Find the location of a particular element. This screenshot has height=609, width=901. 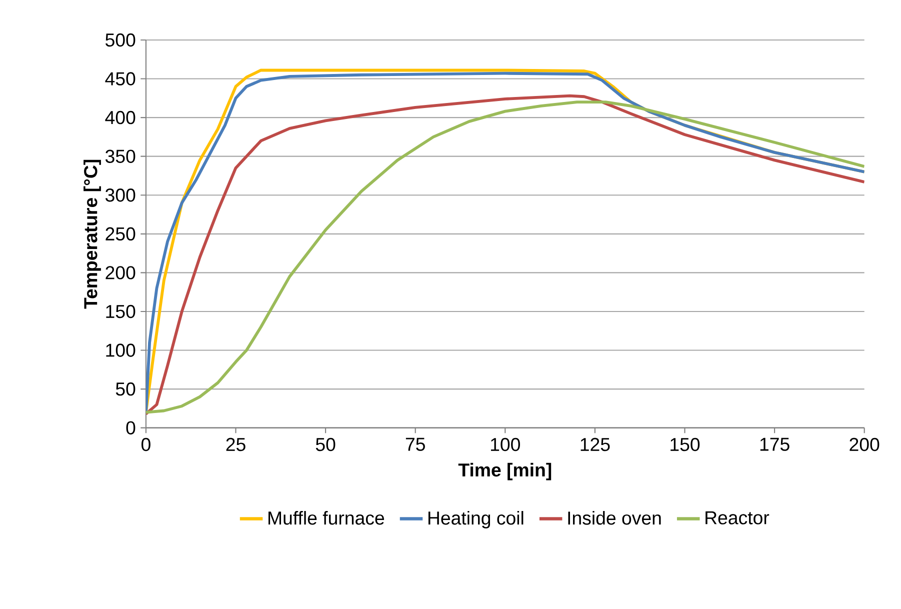

y-tick-label: 50 is located at coordinates (126, 389).